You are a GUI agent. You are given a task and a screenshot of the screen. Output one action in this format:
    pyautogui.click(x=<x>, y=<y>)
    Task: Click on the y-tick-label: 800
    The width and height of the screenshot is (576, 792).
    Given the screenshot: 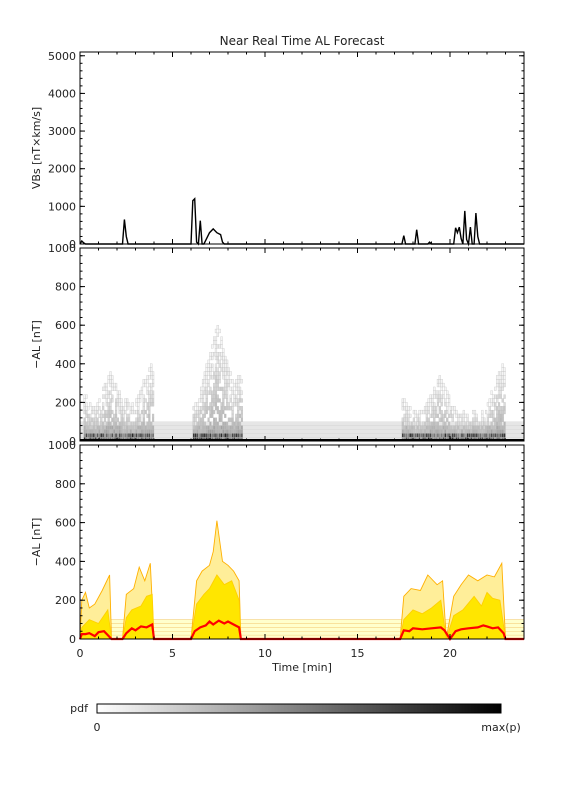 What is the action you would take?
    pyautogui.click(x=65, y=484)
    